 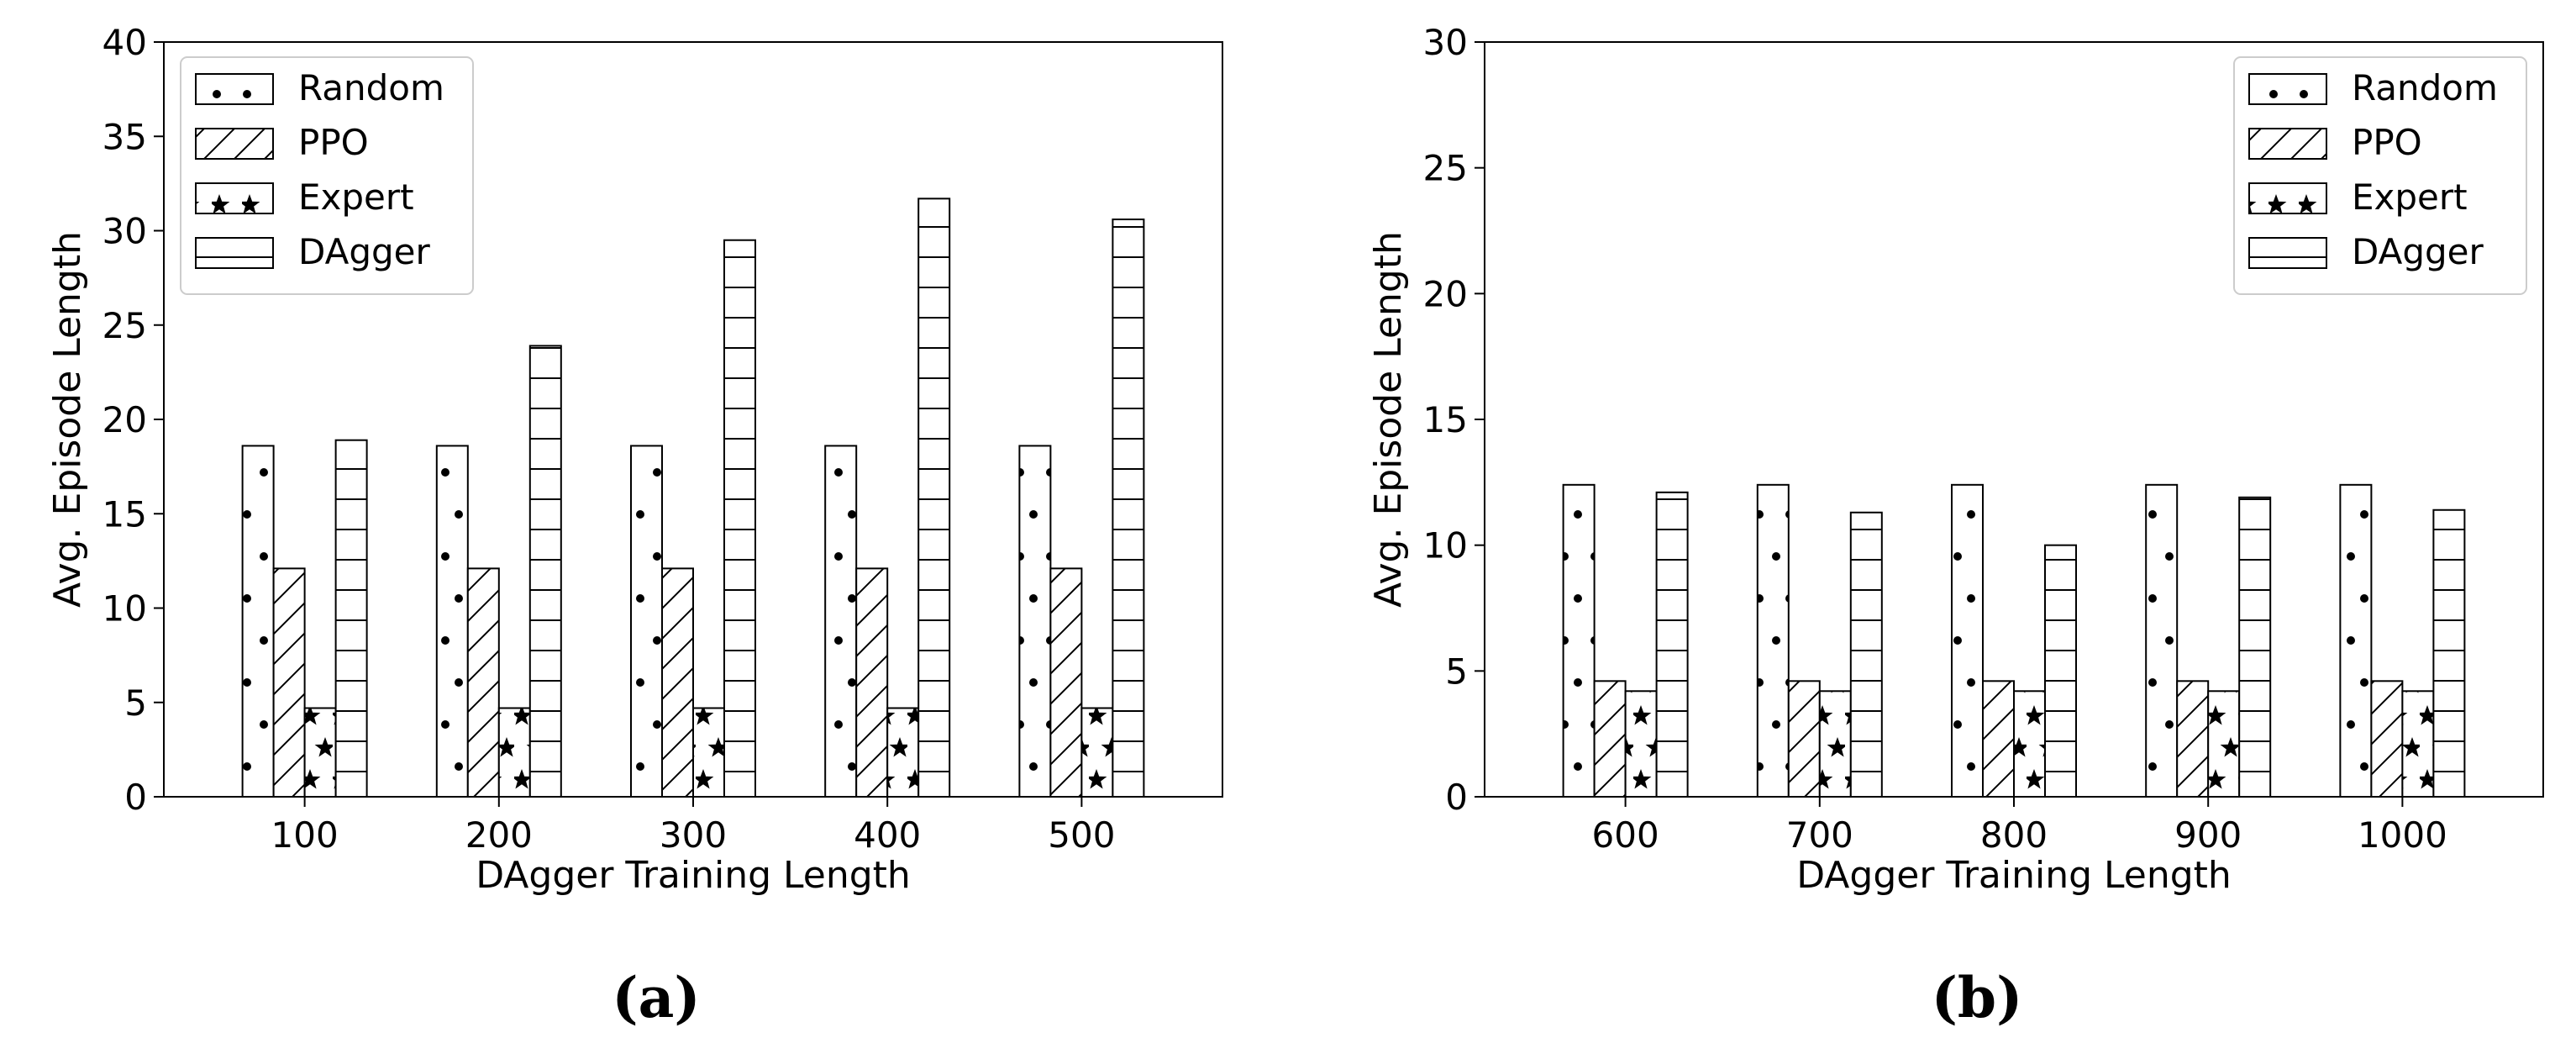 I want to click on x-tick-label: 800, so click(x=2014, y=835).